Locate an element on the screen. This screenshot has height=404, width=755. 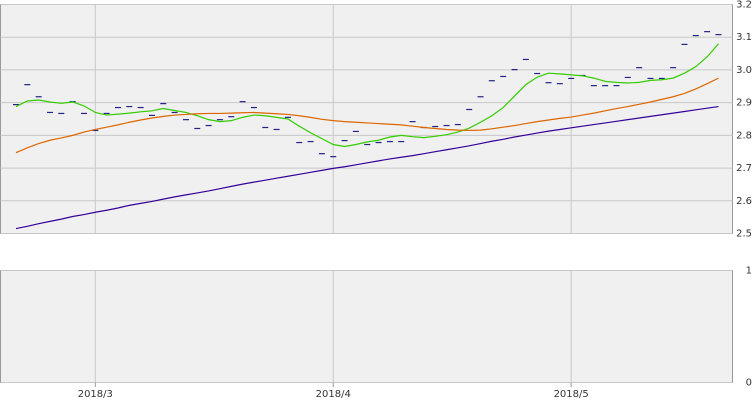
x-tick-label: 2018/3 is located at coordinates (95, 394).